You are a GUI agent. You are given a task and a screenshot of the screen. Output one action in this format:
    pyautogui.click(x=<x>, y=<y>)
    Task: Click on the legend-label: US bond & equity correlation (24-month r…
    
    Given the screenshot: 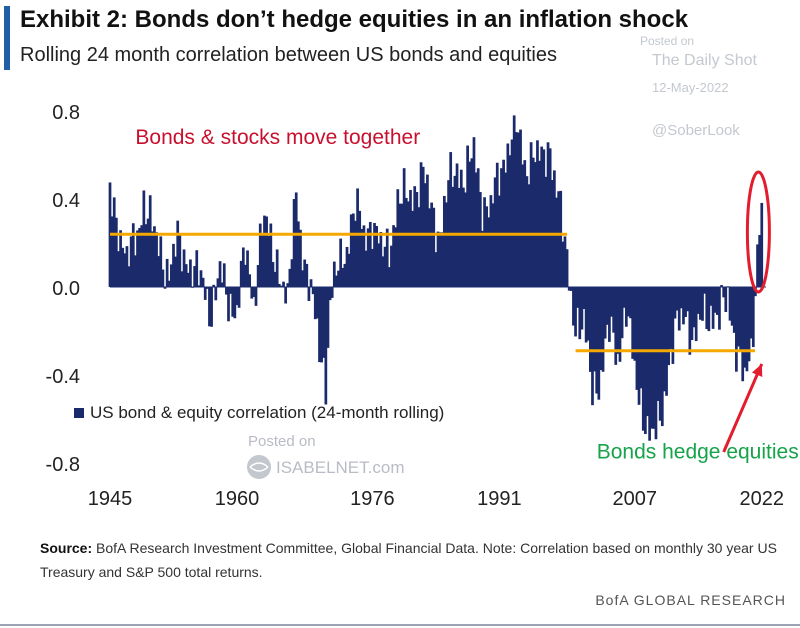 What is the action you would take?
    pyautogui.click(x=267, y=412)
    